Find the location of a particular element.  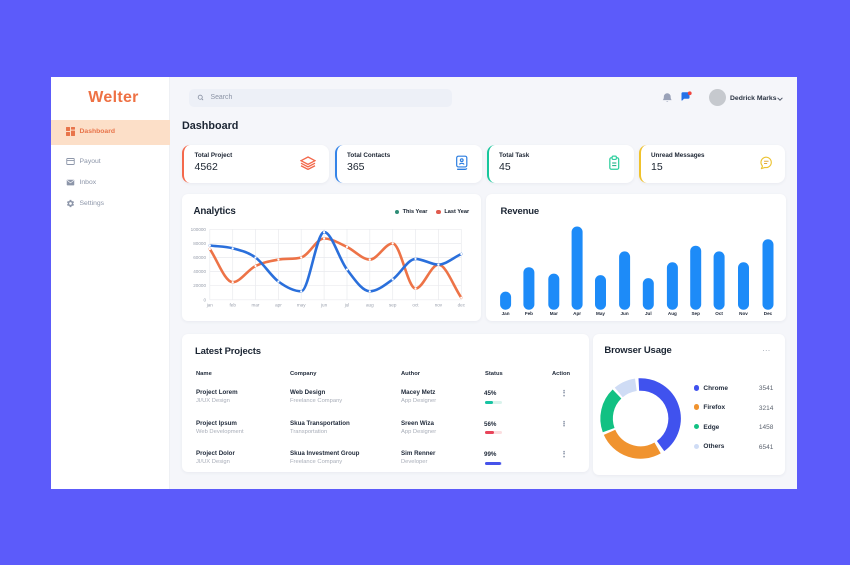

svg-text: Sep is located at coordinates (695, 313).